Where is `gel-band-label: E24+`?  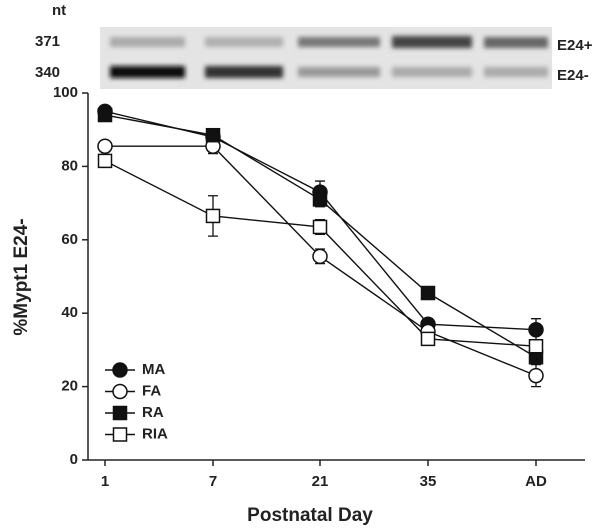
gel-band-label: E24+ is located at coordinates (575, 45).